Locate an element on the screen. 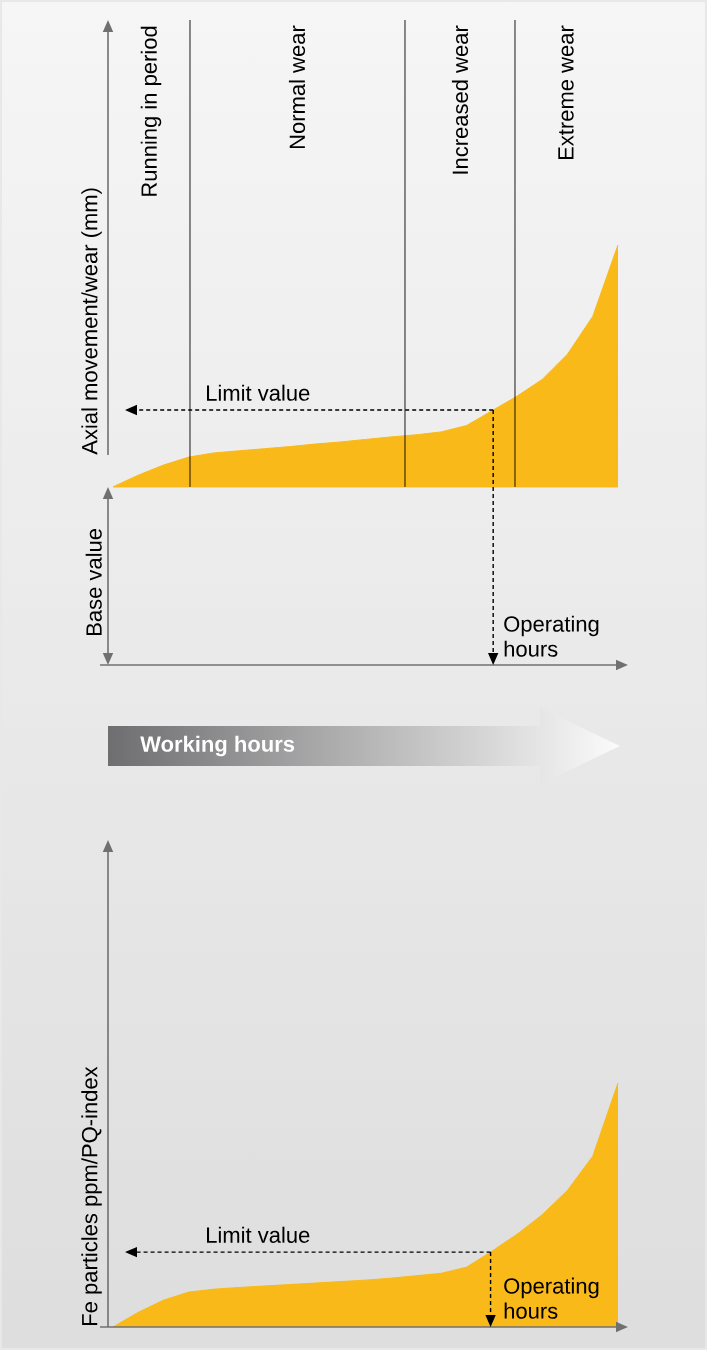 The width and height of the screenshot is (707, 1350). text: Extreme wear is located at coordinates (566, 92).